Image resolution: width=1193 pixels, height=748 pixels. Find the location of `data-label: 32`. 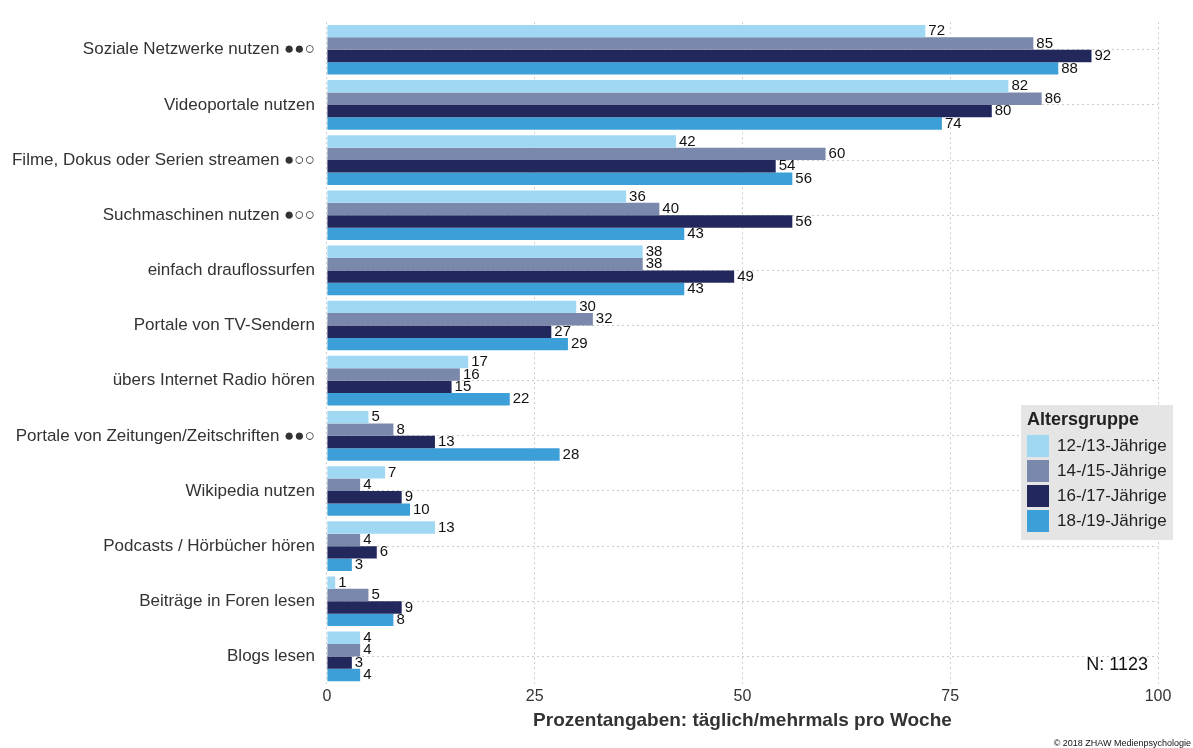

data-label: 32 is located at coordinates (604, 318).